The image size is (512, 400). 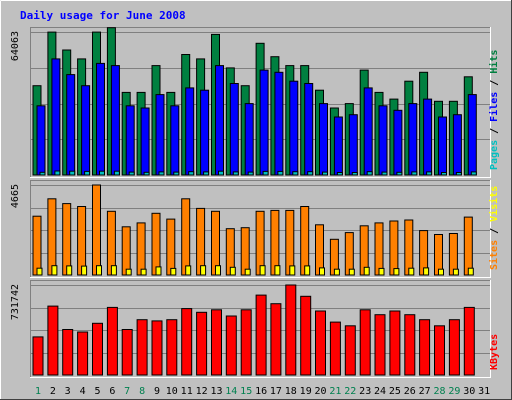 I want to click on kbytes-panel-side-label: KBytes, so click(x=494, y=352).